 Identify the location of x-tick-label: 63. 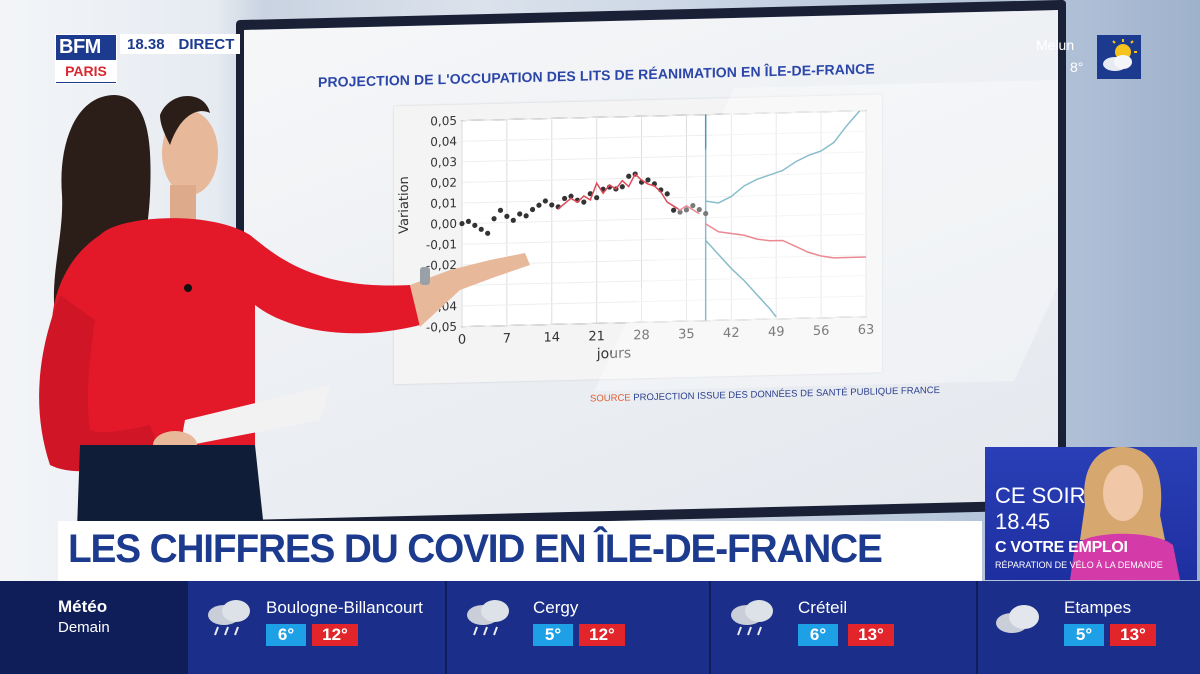
(866, 330).